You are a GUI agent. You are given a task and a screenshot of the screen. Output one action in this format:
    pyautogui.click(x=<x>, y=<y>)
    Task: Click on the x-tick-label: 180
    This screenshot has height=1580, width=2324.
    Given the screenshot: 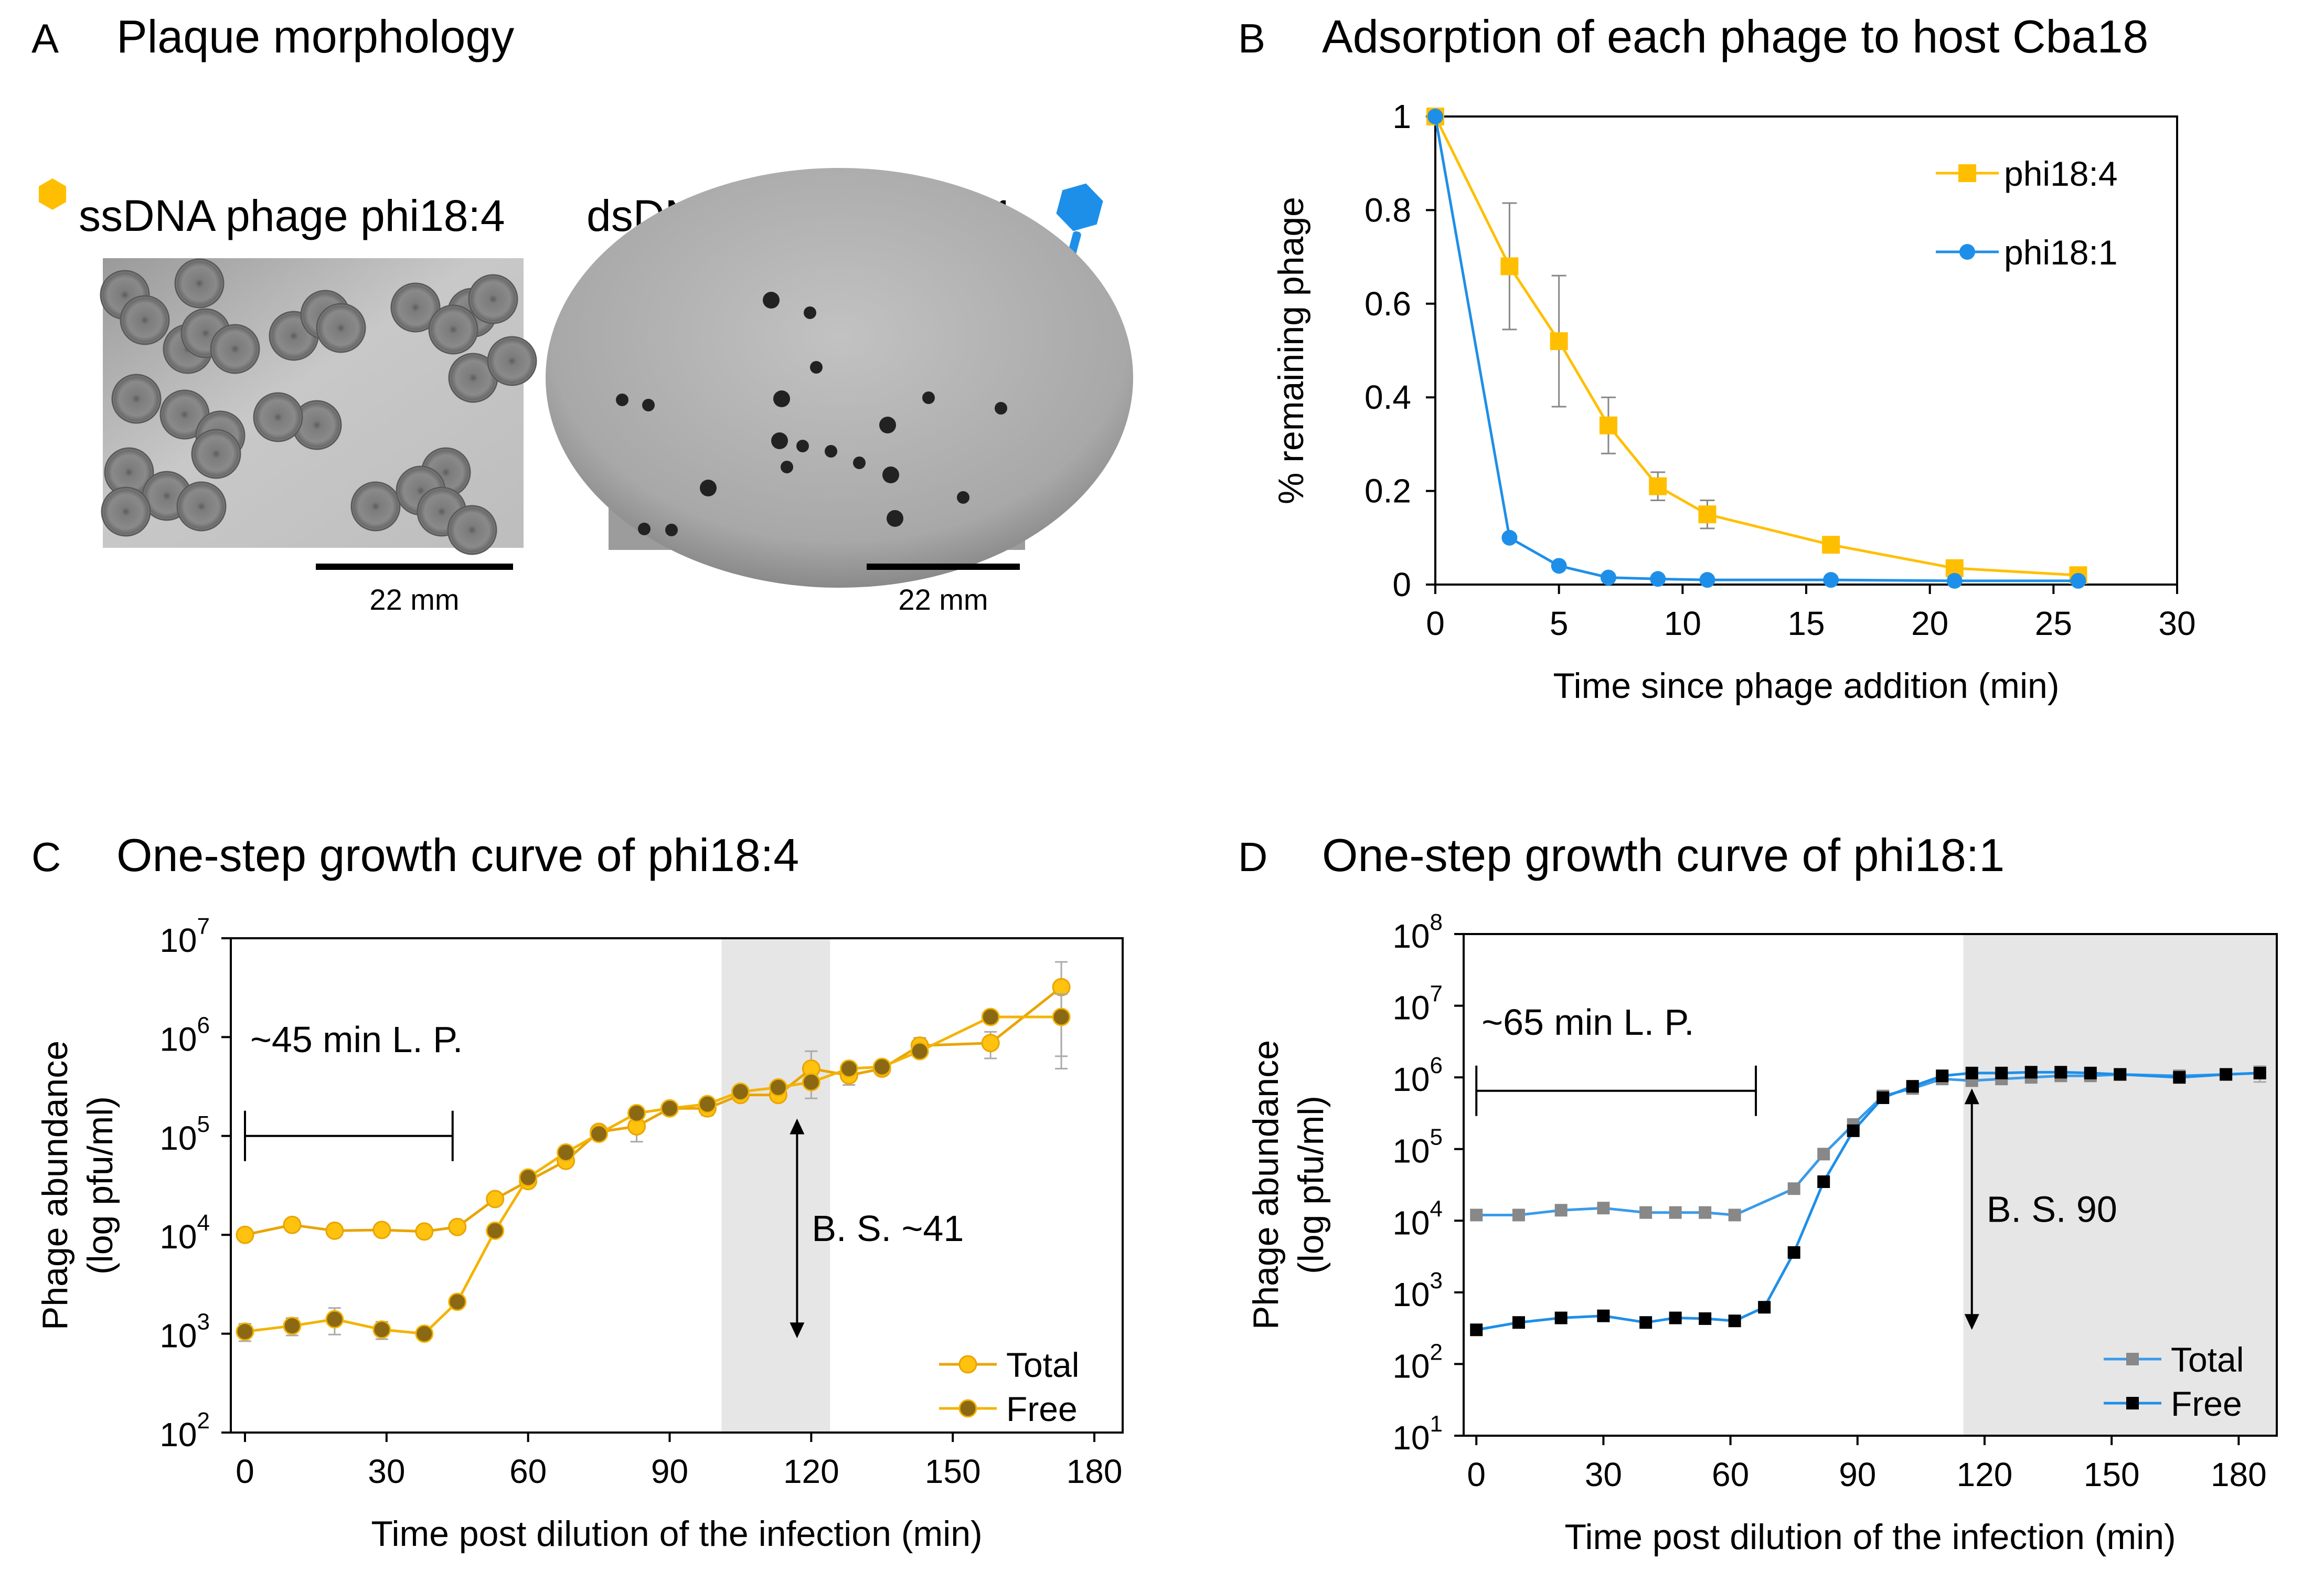 What is the action you would take?
    pyautogui.click(x=2239, y=1474)
    